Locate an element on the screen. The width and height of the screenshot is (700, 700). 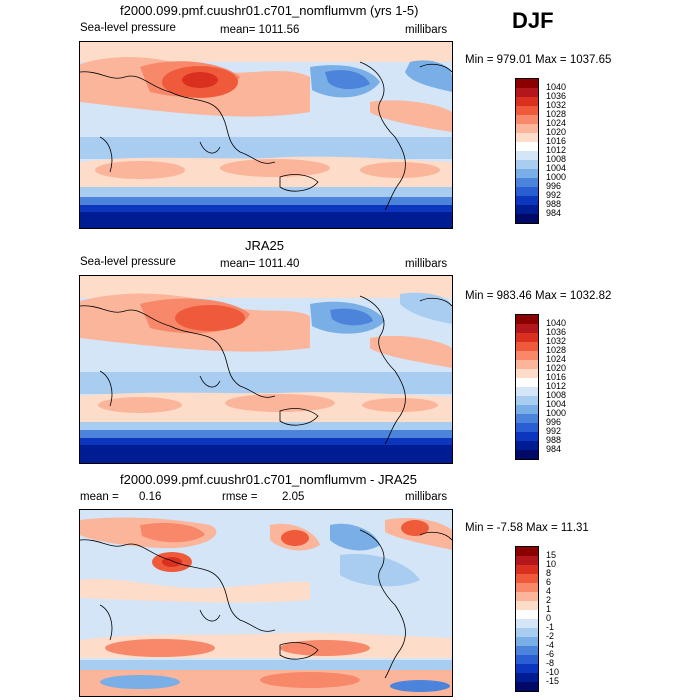
panel2-colorbar-label: 1004 is located at coordinates (556, 404).